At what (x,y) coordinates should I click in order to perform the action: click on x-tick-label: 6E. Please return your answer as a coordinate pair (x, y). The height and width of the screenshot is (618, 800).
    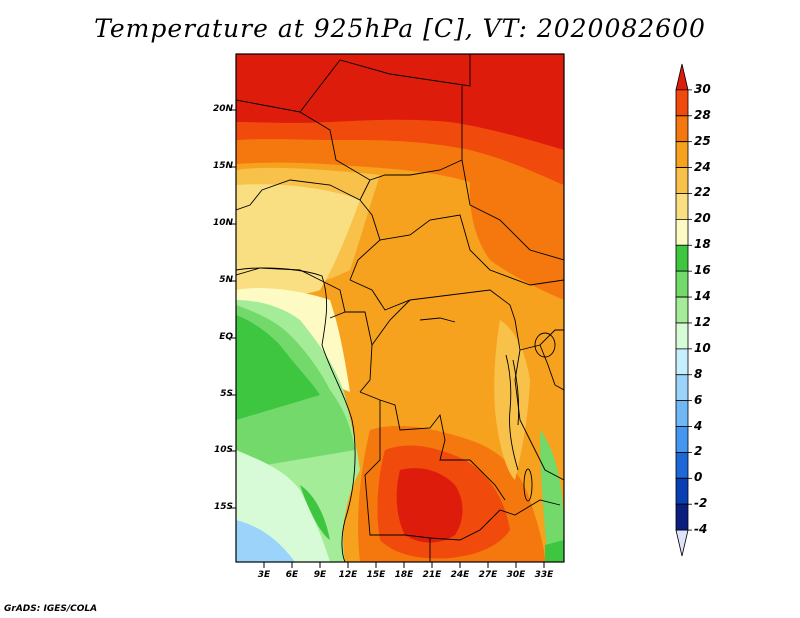
    Looking at the image, I should click on (292, 575).